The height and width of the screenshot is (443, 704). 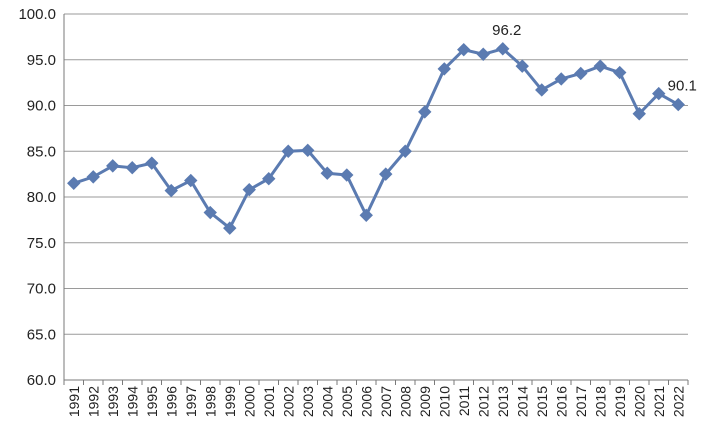 I want to click on y-tick-label: 60.0, so click(x=41, y=380).